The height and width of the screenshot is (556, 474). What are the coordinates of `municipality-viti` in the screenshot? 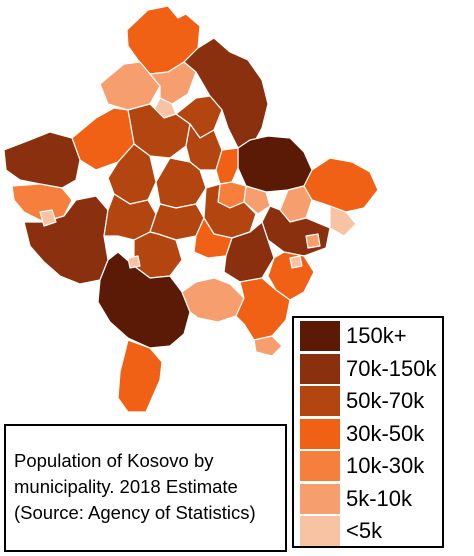 It's located at (291, 276).